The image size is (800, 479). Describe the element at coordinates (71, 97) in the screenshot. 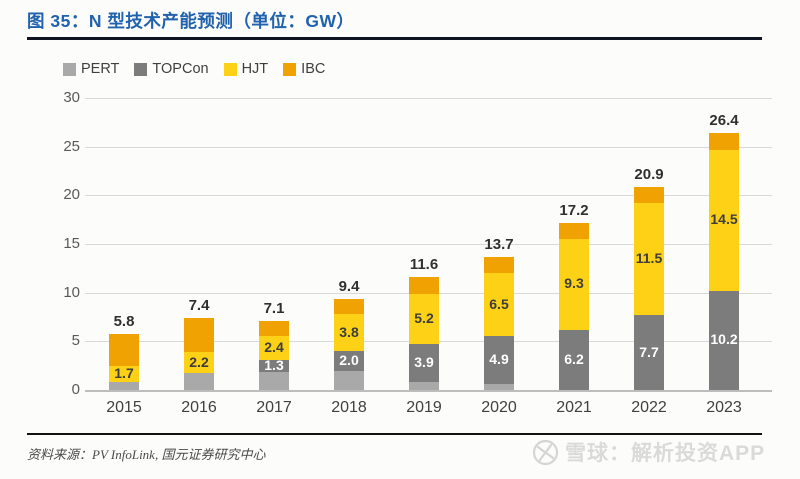

I see `y-axis-tick-label: 30` at that location.